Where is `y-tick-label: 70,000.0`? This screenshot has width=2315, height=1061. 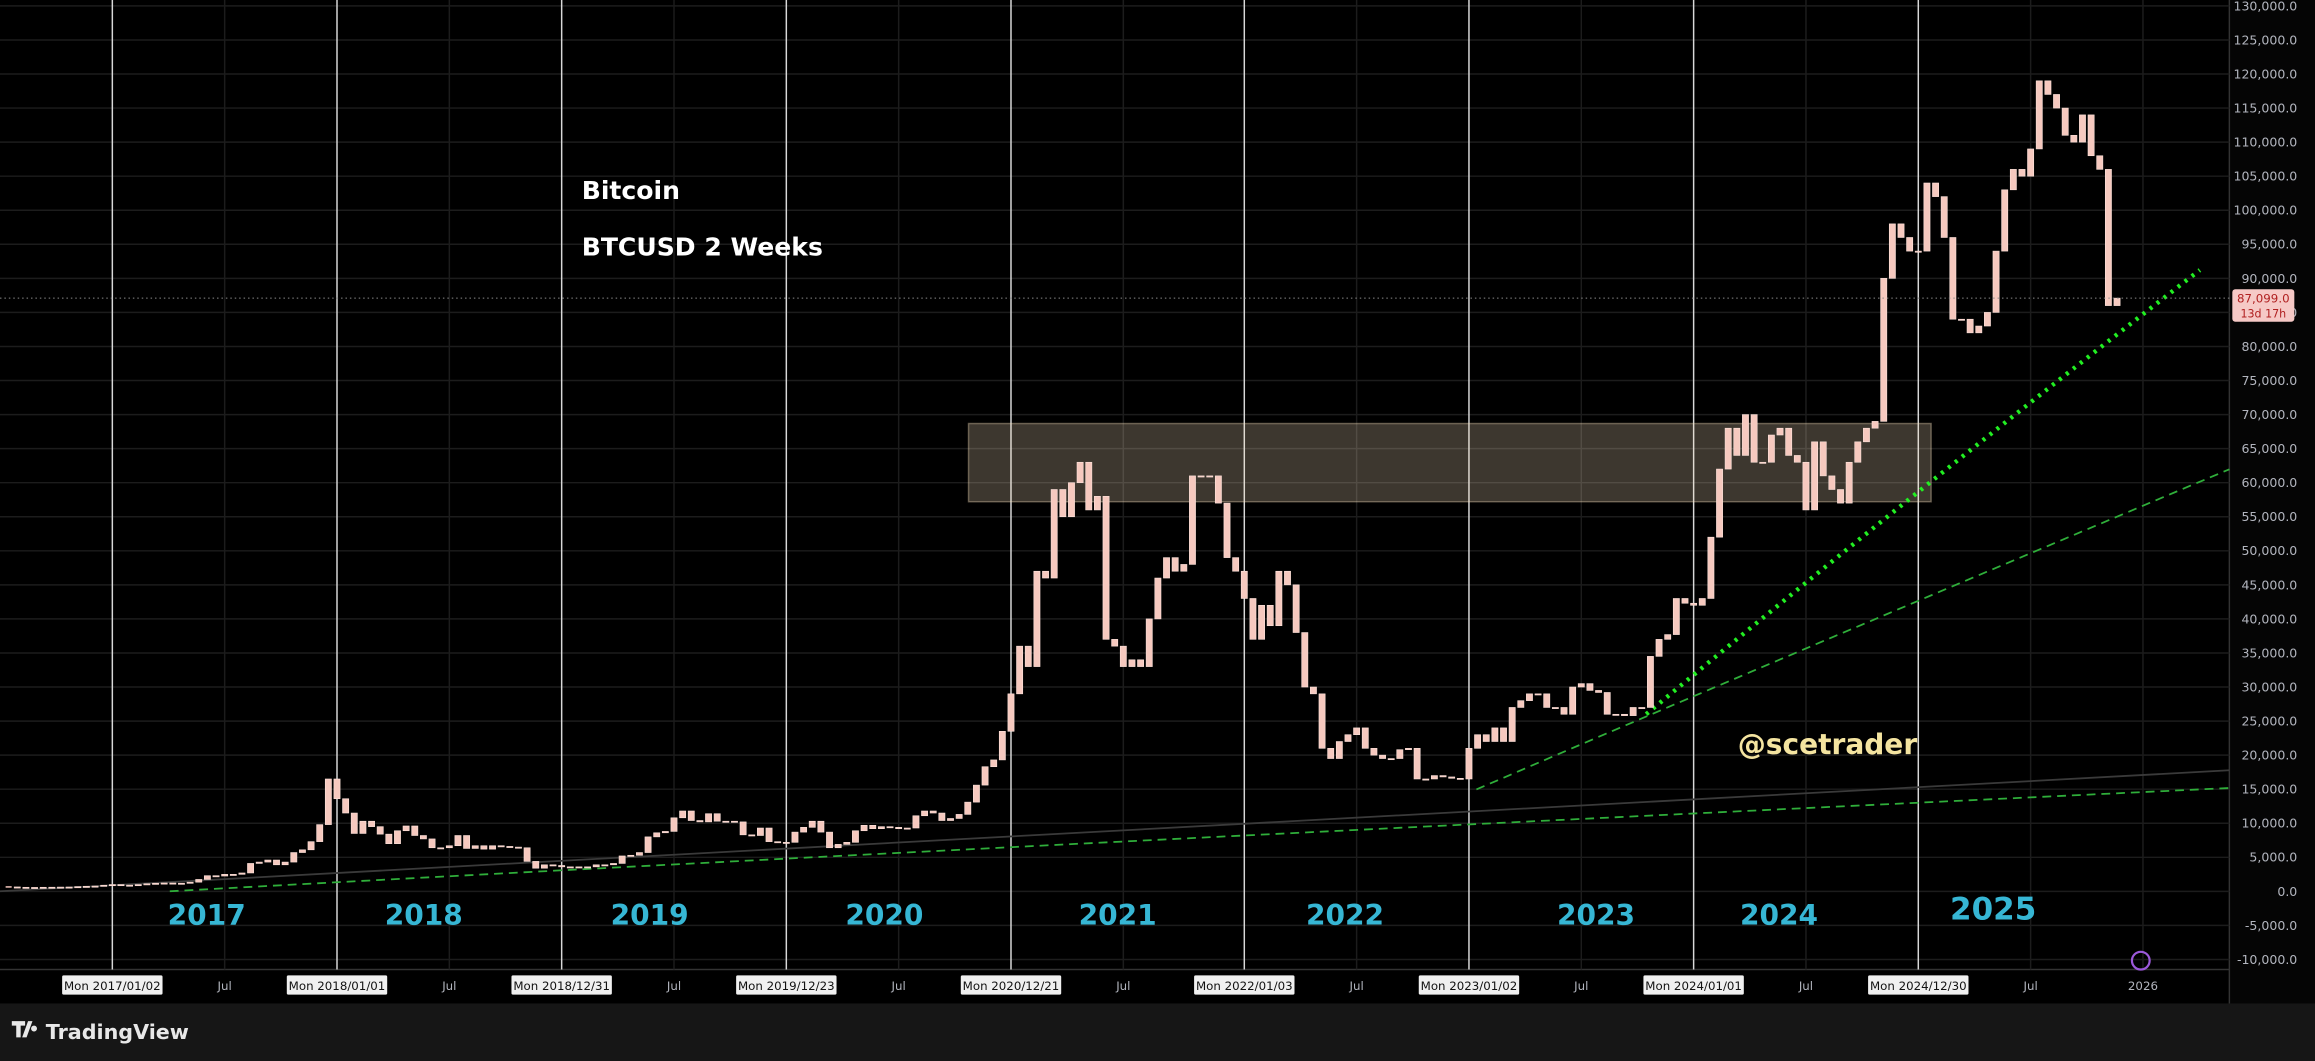
y-tick-label: 70,000.0 is located at coordinates (2269, 414).